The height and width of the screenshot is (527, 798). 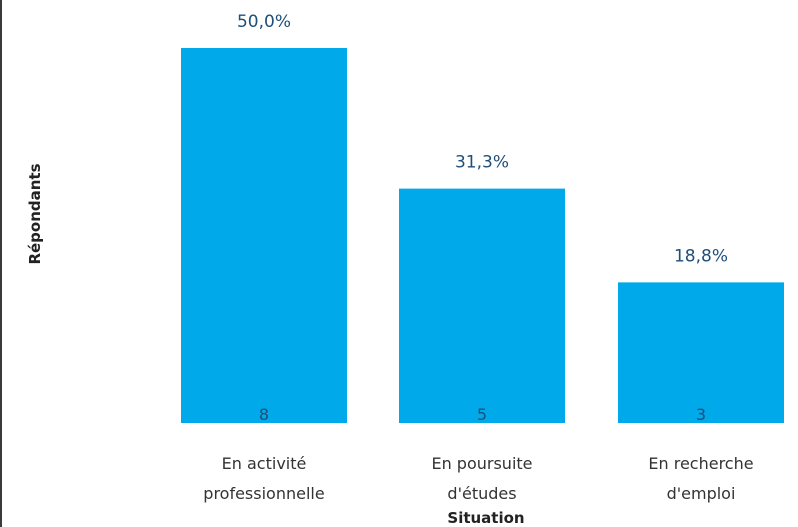 I want to click on percent-label-1: 50,0%, so click(x=264, y=22).